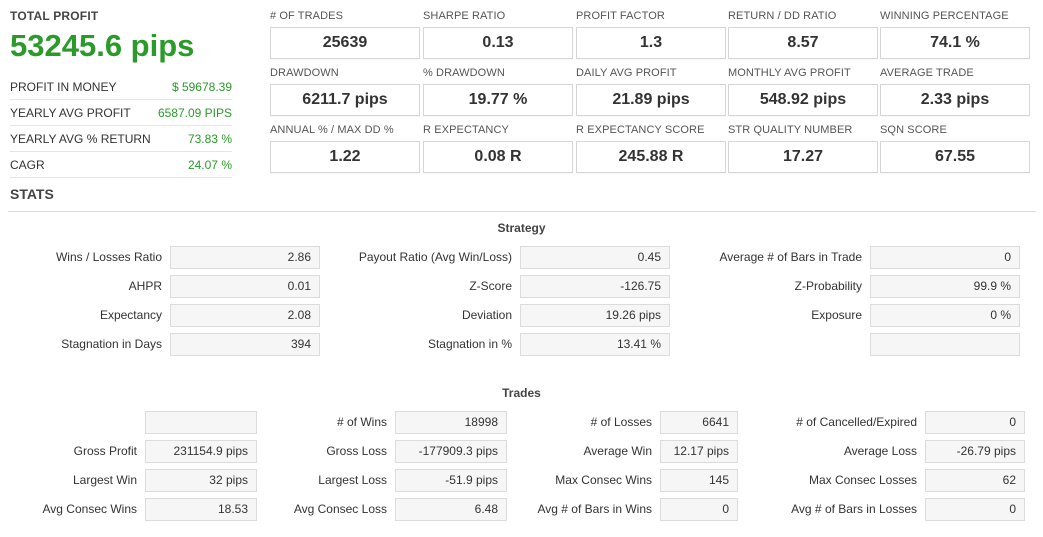 The width and height of the screenshot is (1043, 537). I want to click on metric-value: 74.1 %, so click(955, 43).